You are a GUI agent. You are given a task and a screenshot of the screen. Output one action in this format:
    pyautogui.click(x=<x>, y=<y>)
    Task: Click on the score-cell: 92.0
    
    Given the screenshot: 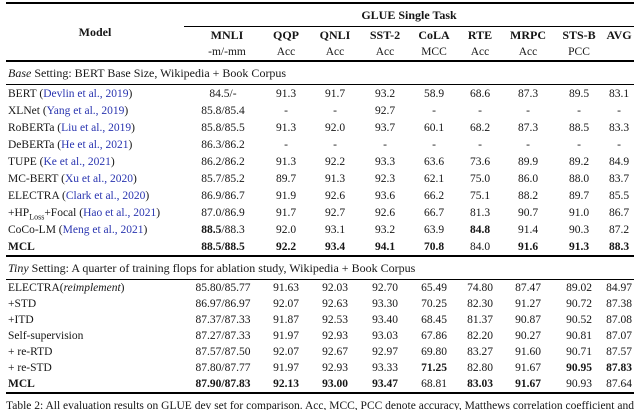 What is the action you would take?
    pyautogui.click(x=286, y=229)
    